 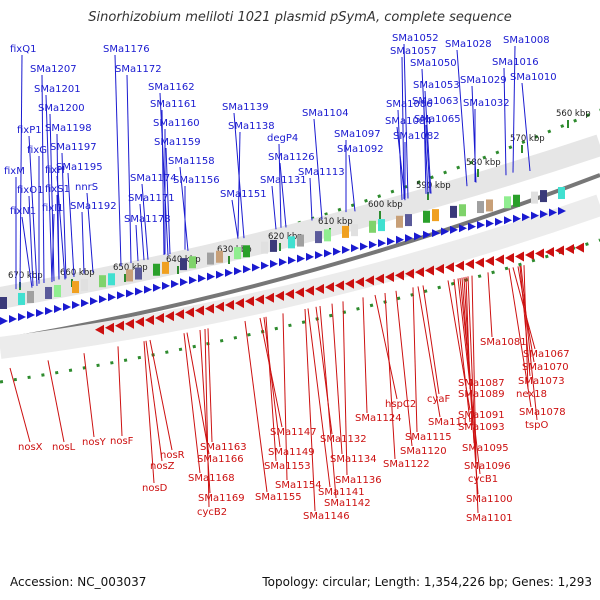 I want to click on forward-gene-label: fixP1, so click(x=29, y=130).